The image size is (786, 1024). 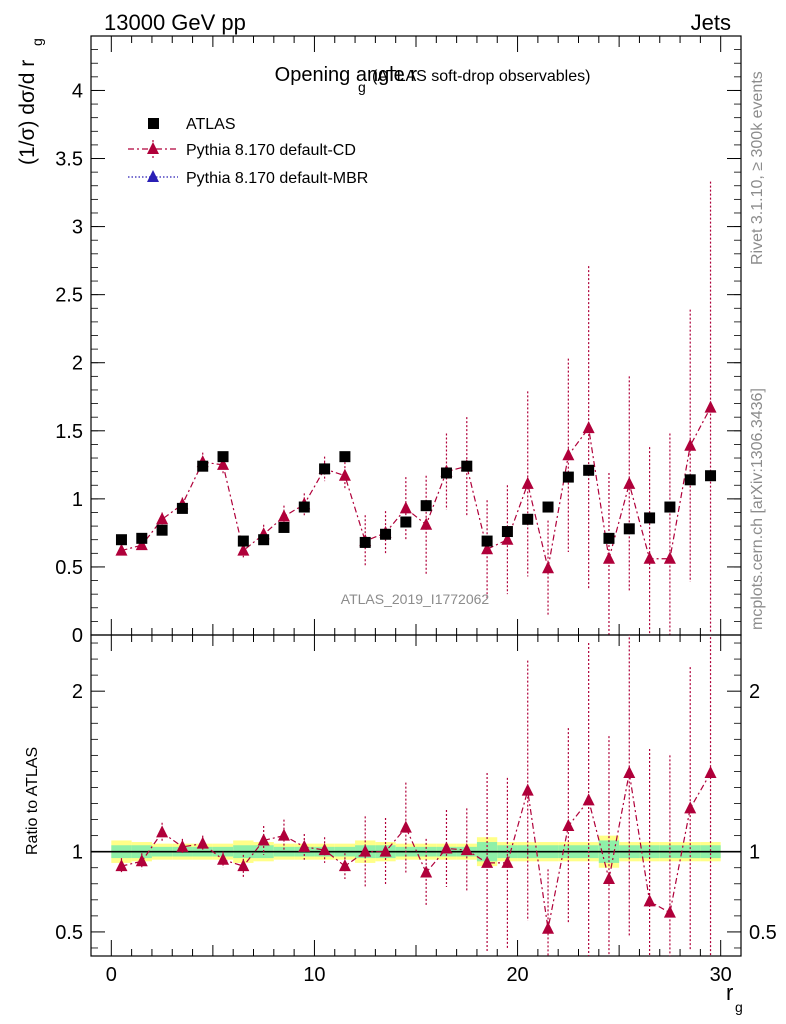 What do you see at coordinates (757, 509) in the screenshot?
I see `mcplots-label: mcplots.cern.ch [arXiv:1306.3436]` at bounding box center [757, 509].